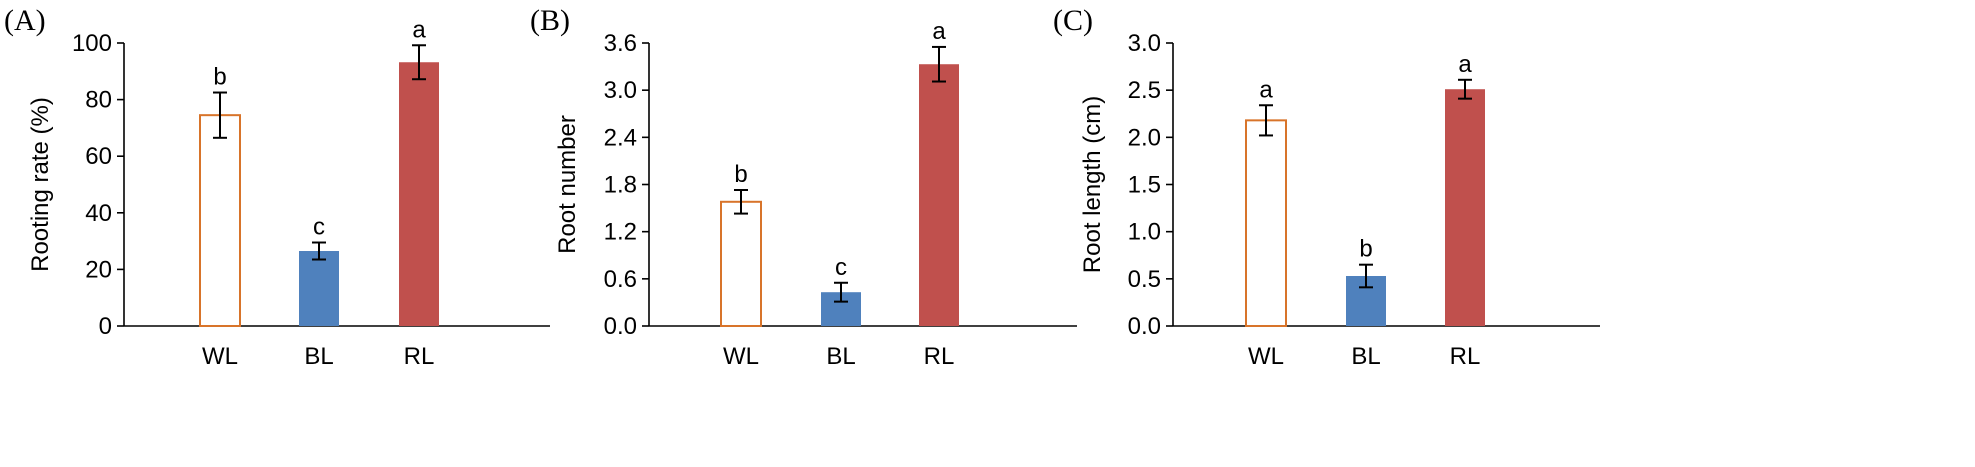  What do you see at coordinates (567, 184) in the screenshot?
I see `y-axis-title: Root number` at bounding box center [567, 184].